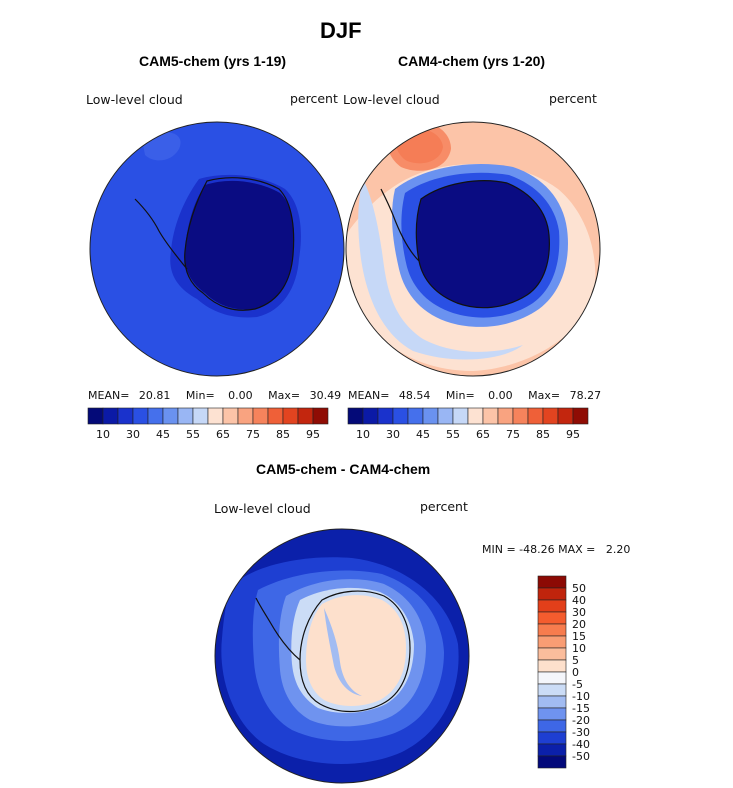 Image resolution: width=733 pixels, height=788 pixels. I want to click on right-max-value: 78.27, so click(585, 395).